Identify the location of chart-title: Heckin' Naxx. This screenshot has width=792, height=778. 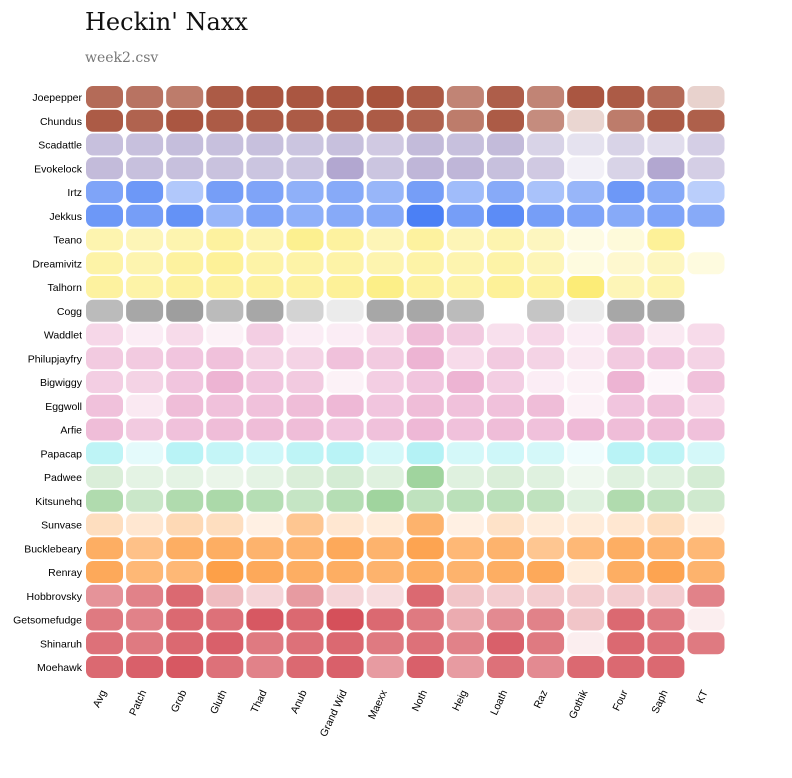
(166, 22).